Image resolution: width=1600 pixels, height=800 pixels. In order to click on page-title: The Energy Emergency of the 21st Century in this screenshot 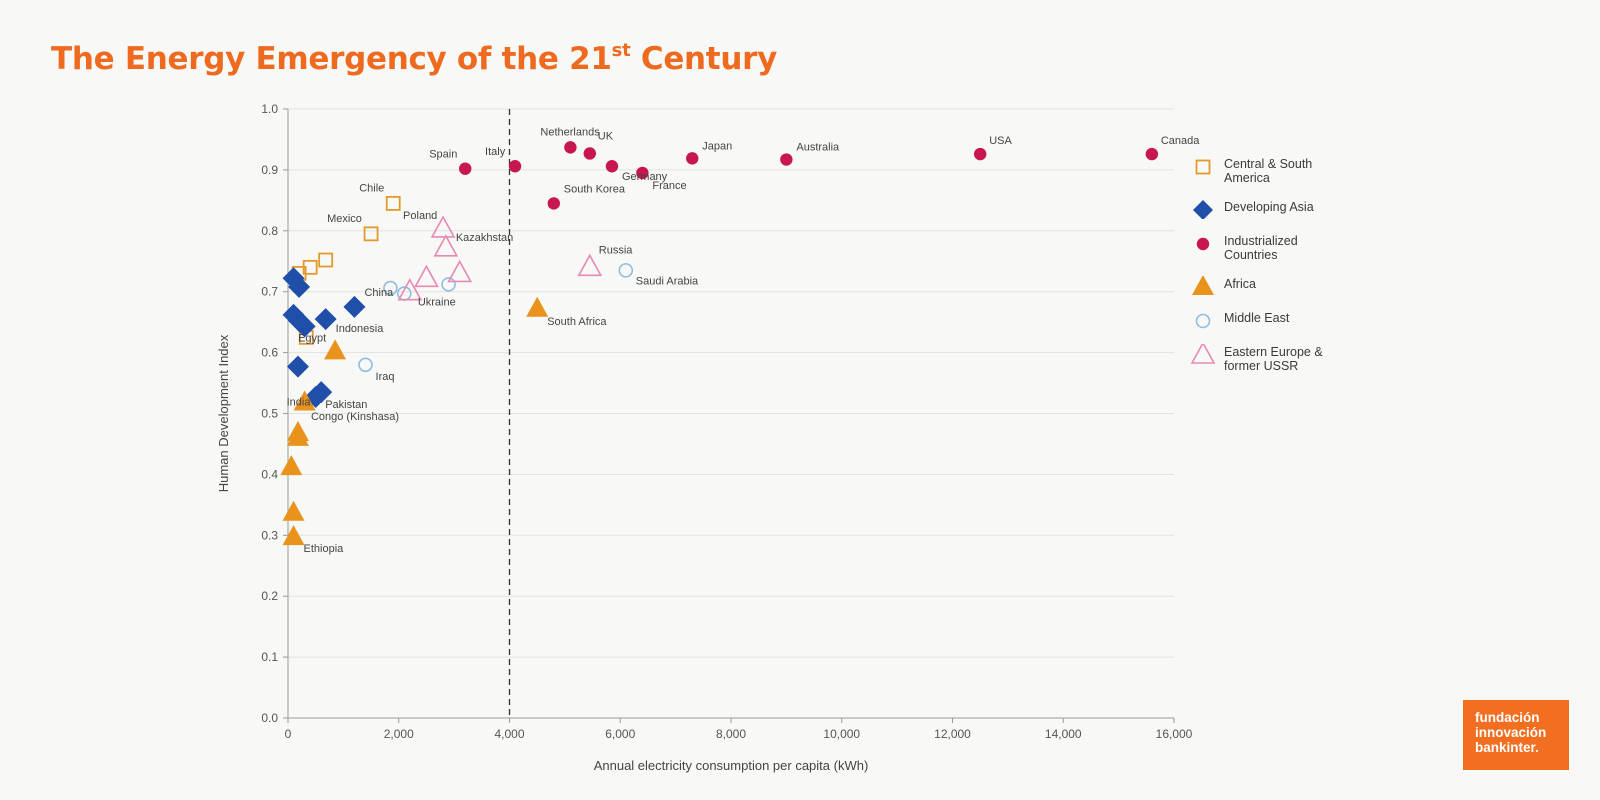, I will do `click(414, 58)`.